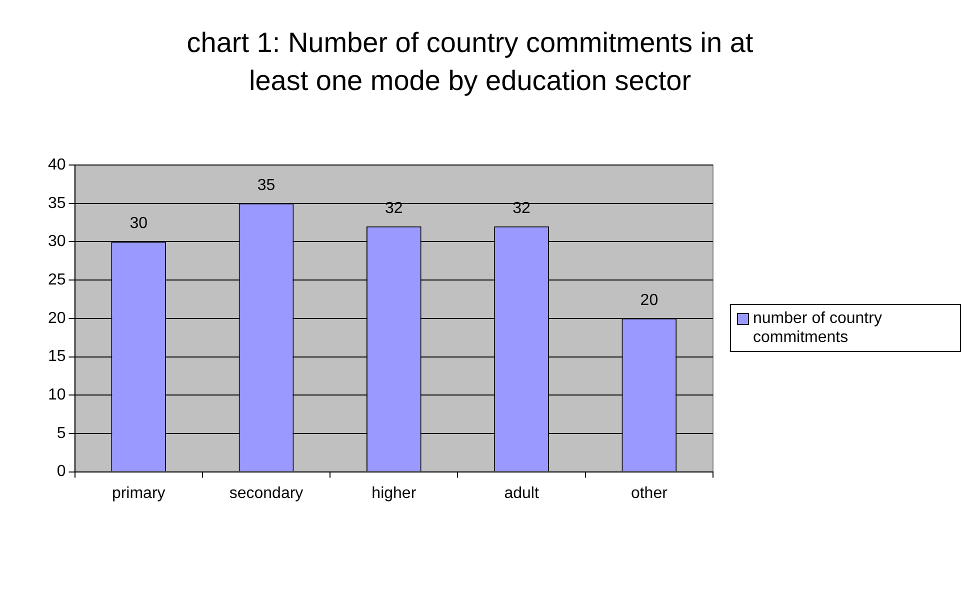  I want to click on data-label: 35, so click(266, 185).